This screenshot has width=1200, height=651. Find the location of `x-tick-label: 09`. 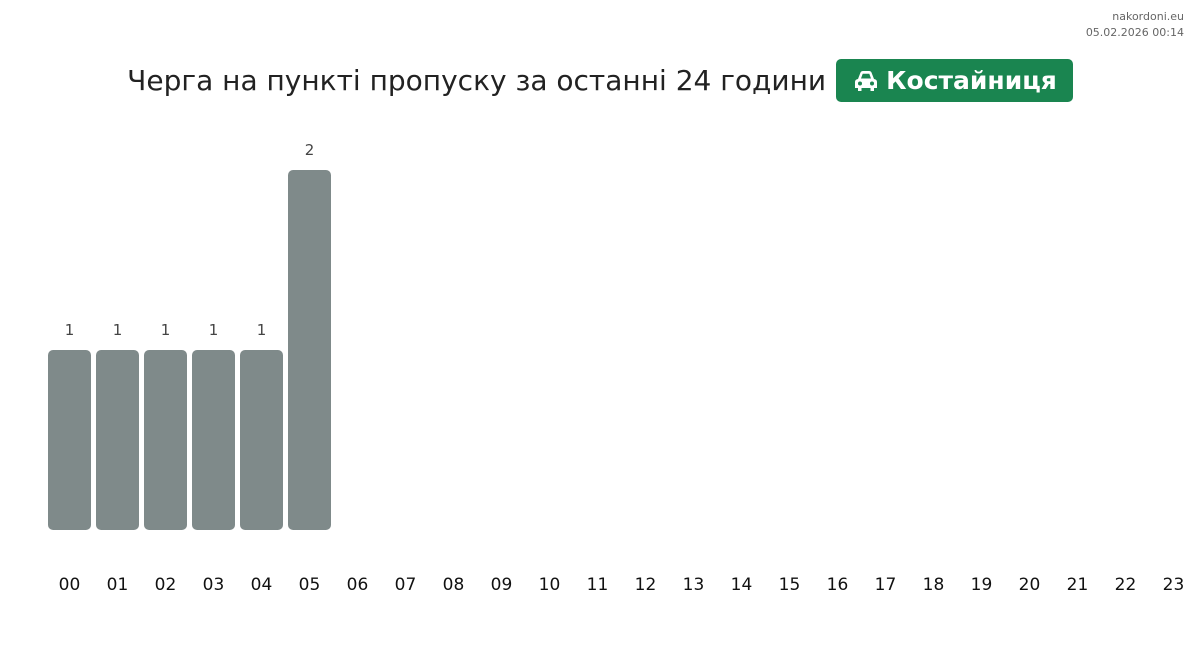

x-tick-label: 09 is located at coordinates (502, 585).